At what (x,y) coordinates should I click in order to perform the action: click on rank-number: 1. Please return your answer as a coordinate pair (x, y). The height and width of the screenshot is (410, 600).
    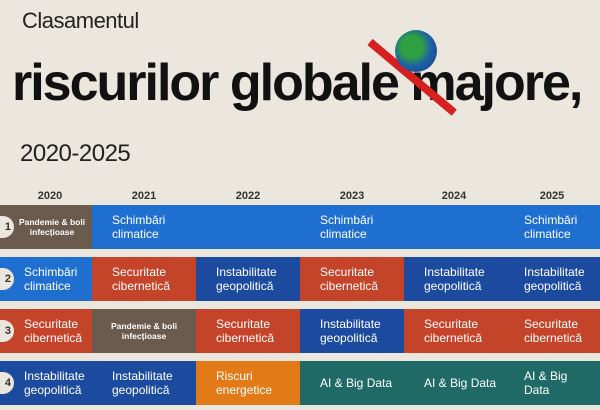
    Looking at the image, I should click on (7, 227).